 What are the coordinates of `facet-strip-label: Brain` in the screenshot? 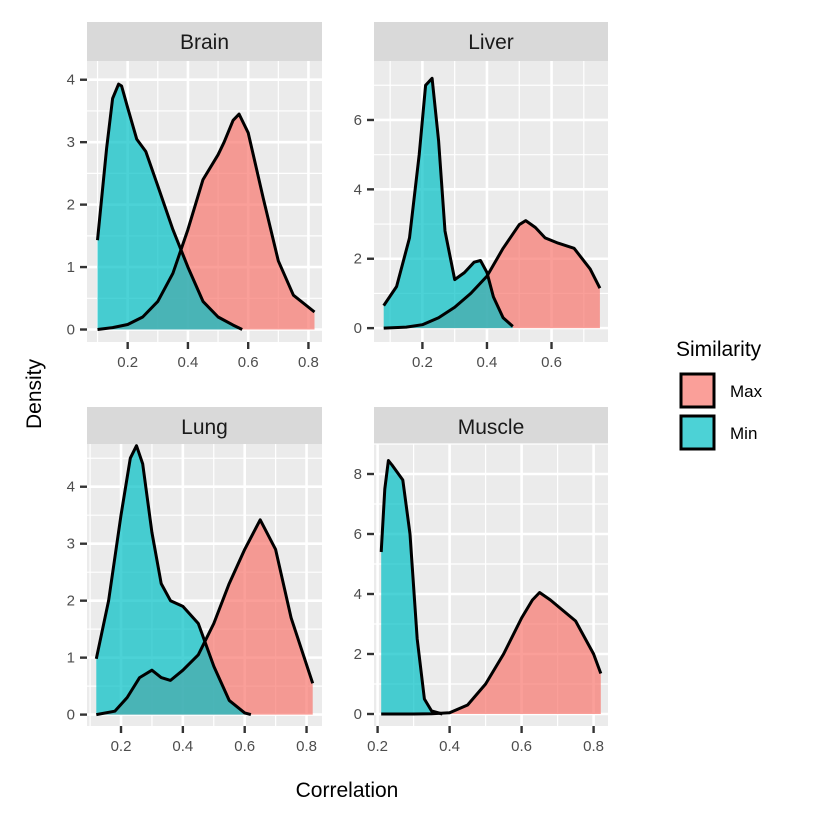 It's located at (204, 42).